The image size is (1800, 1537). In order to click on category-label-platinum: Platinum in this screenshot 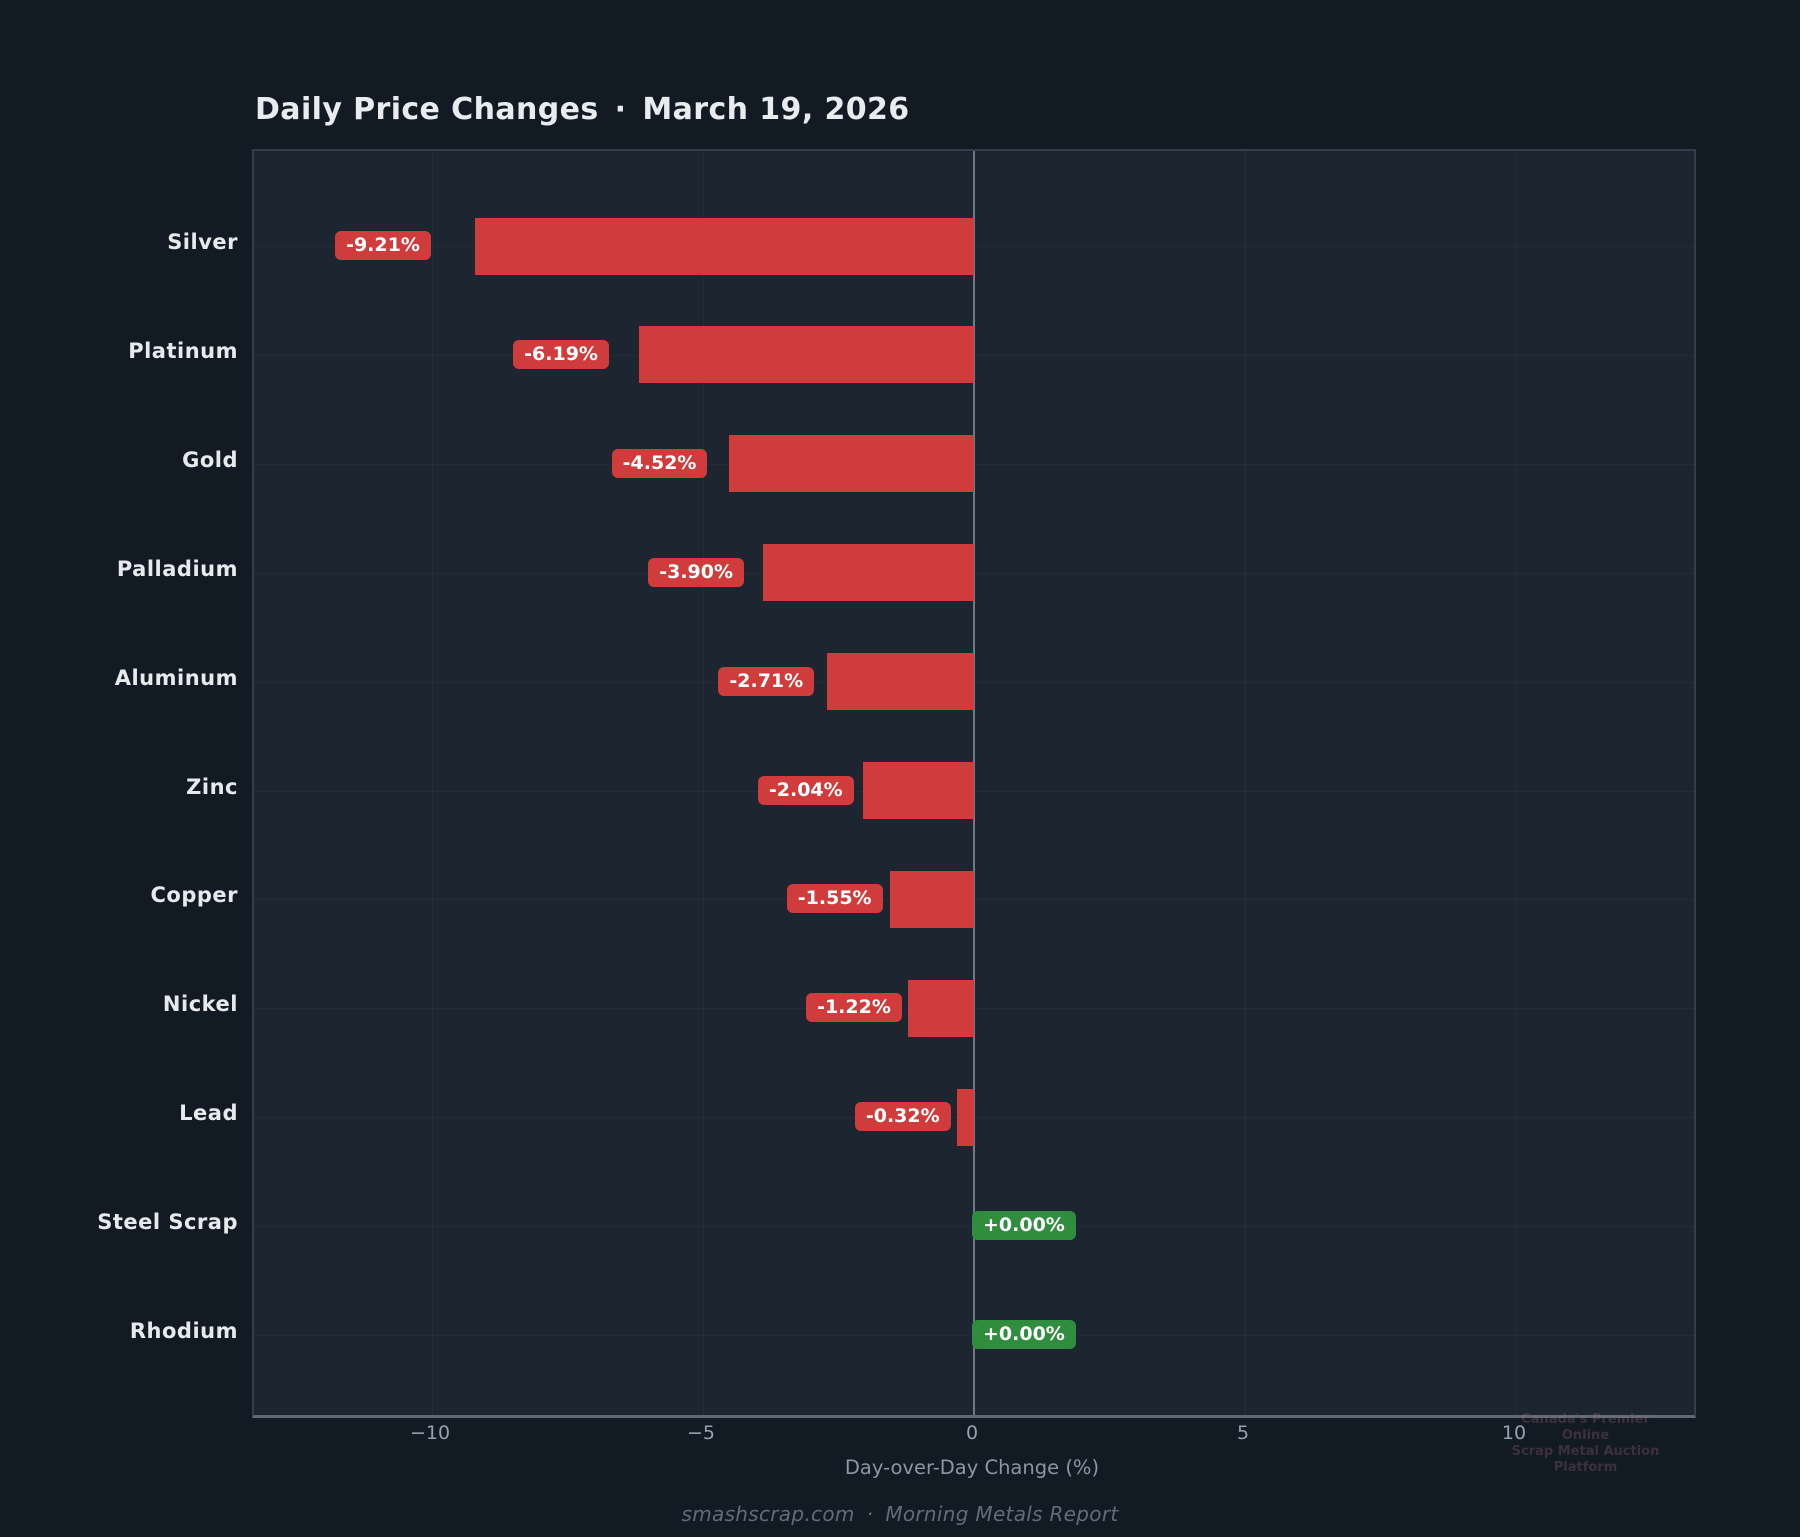, I will do `click(183, 350)`.